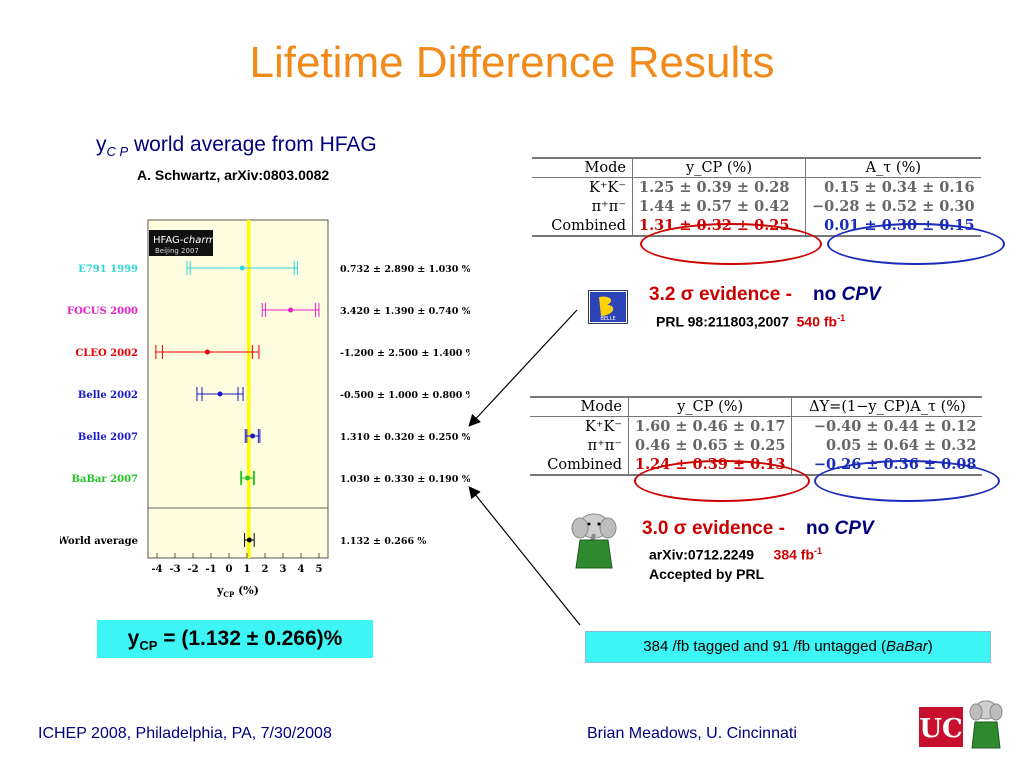  Describe the element at coordinates (405, 353) in the screenshot. I see `value-label: -1.200 ± 2.500 ± 1.400 %` at that location.